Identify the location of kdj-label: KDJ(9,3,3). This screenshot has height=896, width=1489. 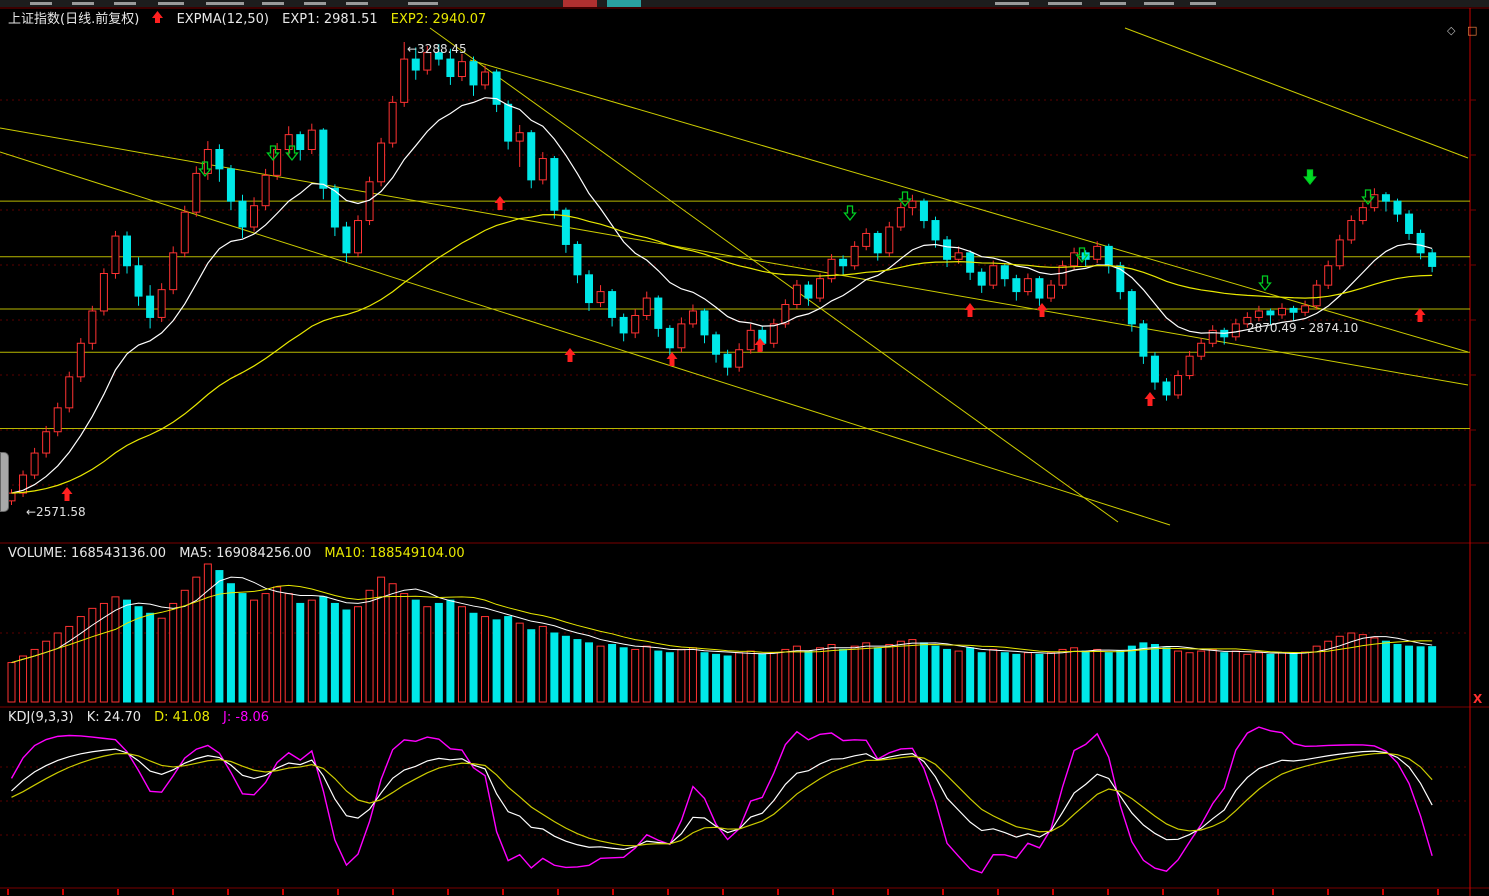
(41, 717).